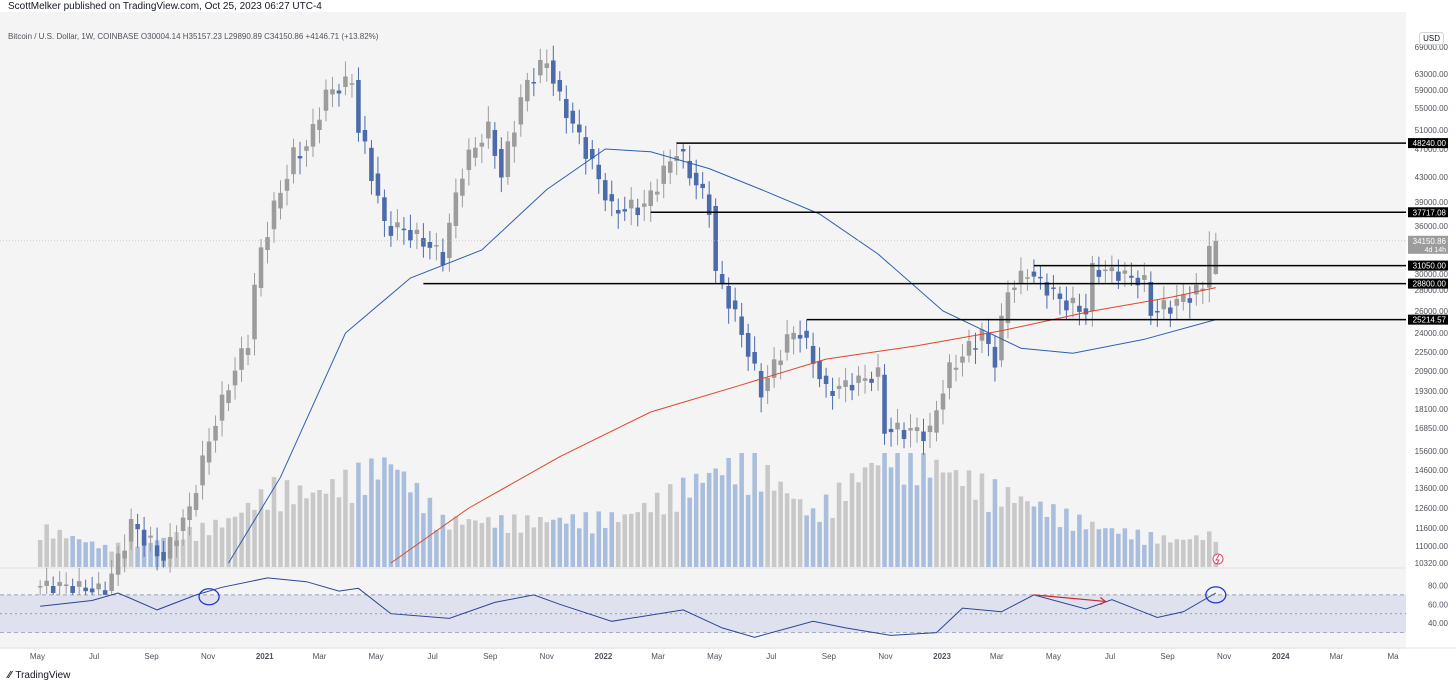  Describe the element at coordinates (1431, 546) in the screenshot. I see `price-tick-label: 11000.00` at that location.